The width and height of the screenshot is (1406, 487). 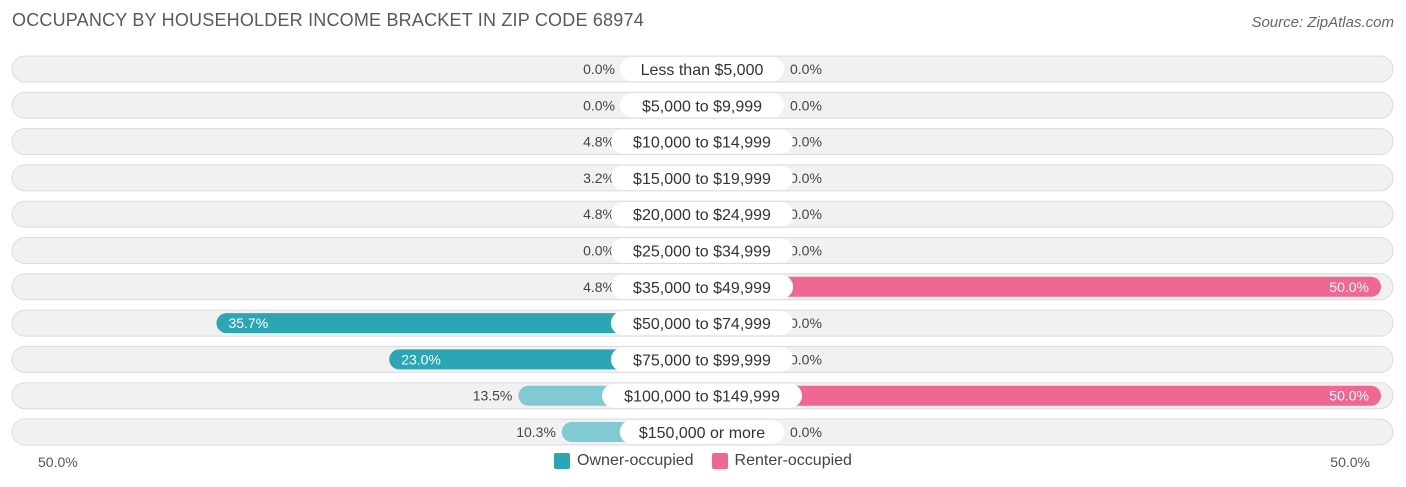 I want to click on legend-item-owner: Owner-occupied, so click(x=624, y=461).